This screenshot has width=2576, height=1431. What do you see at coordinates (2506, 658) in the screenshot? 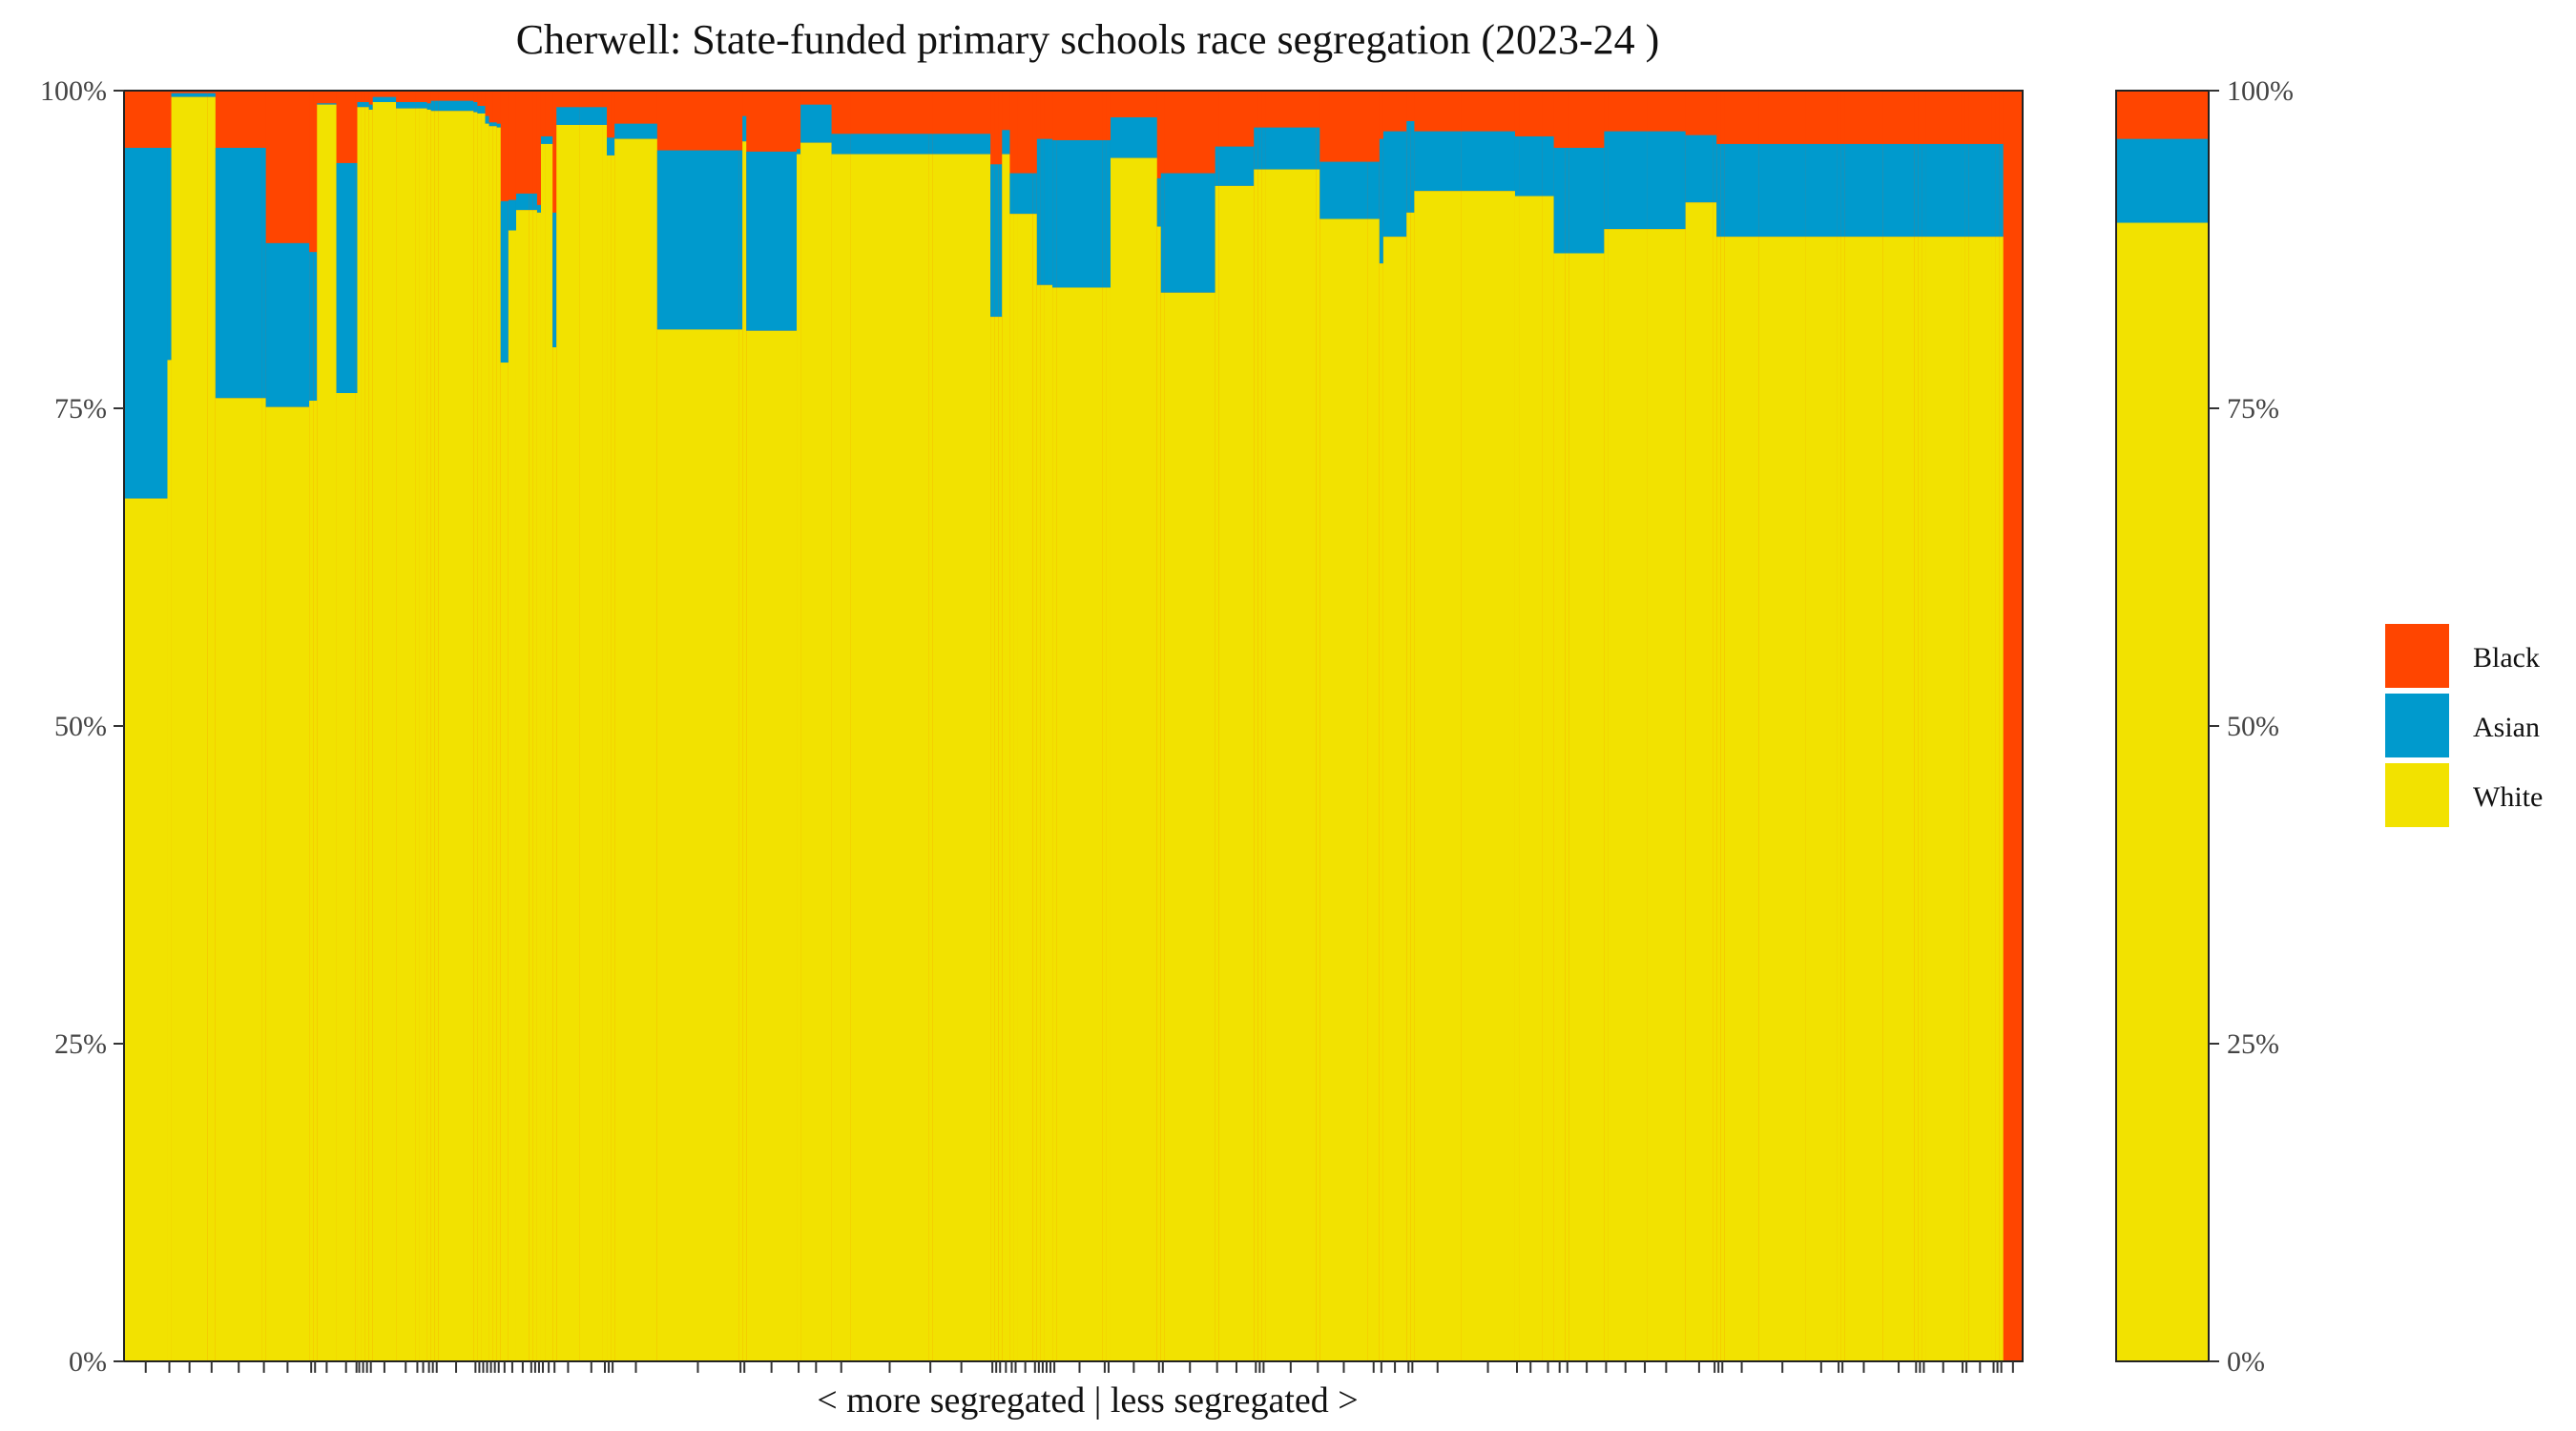
I see `legend-label: Black` at bounding box center [2506, 658].